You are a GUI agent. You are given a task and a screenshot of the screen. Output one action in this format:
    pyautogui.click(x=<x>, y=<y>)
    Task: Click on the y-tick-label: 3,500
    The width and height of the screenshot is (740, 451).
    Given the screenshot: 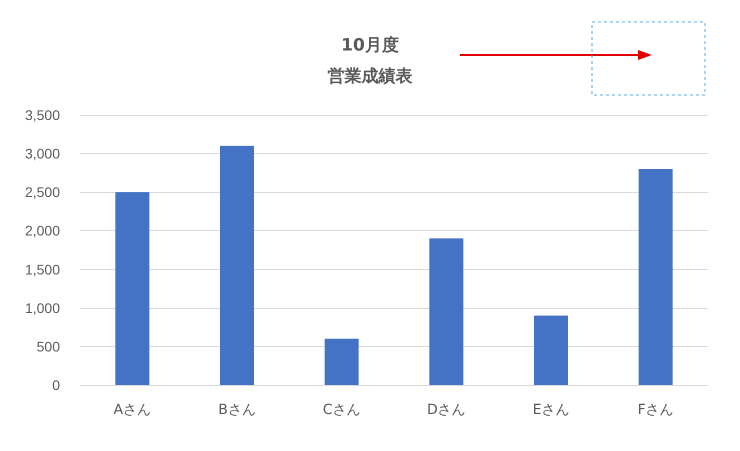 What is the action you would take?
    pyautogui.click(x=42, y=115)
    